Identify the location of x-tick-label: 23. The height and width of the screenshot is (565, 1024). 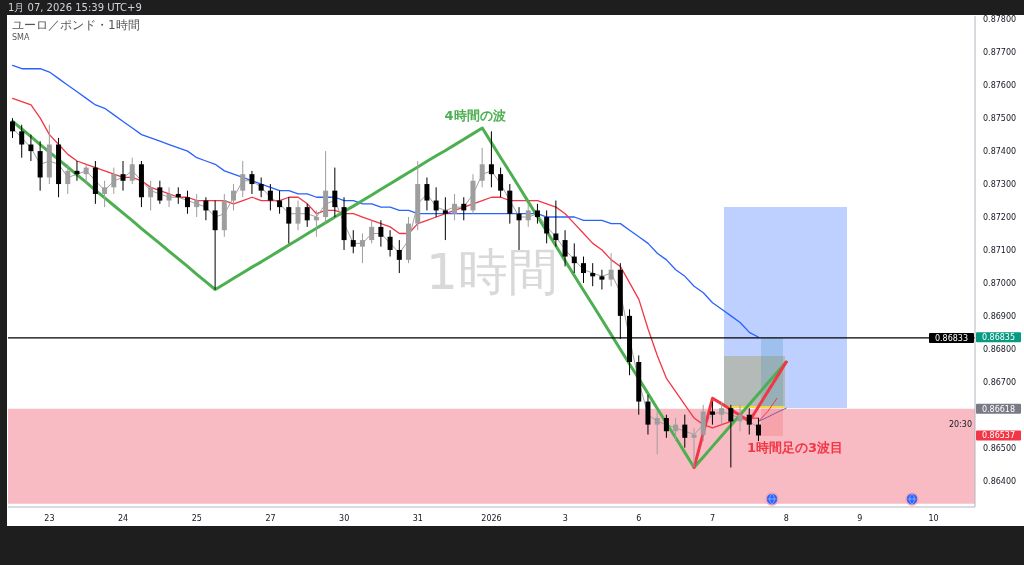
(49, 518).